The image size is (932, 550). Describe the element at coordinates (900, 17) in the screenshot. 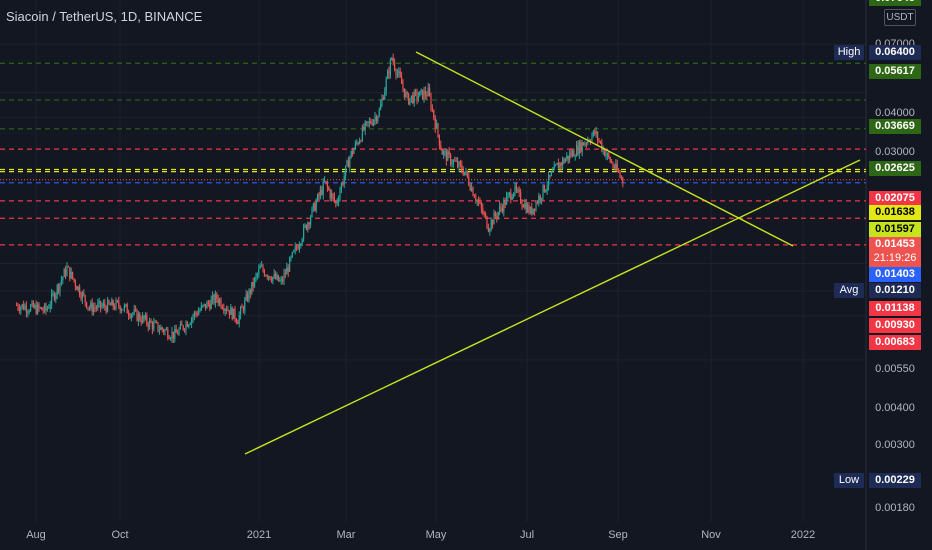

I see `currency-selector: USDT` at that location.